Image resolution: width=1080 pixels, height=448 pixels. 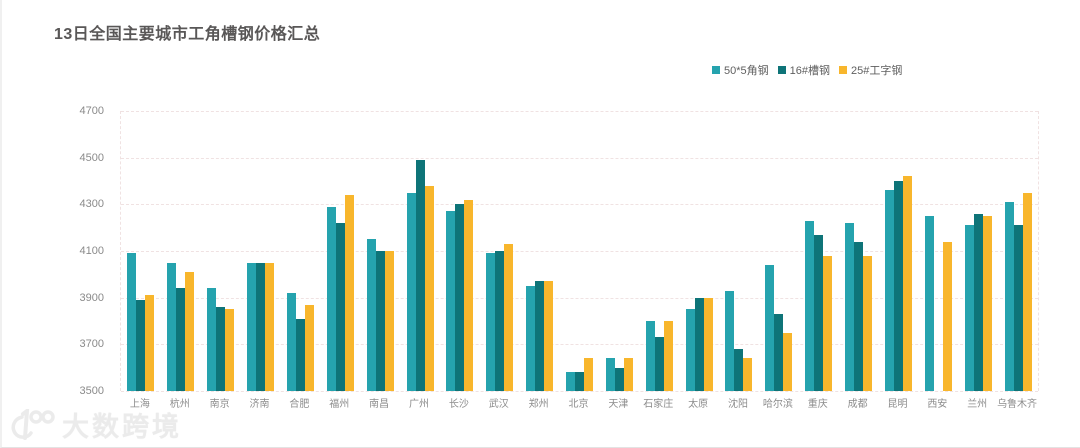 What do you see at coordinates (91, 157) in the screenshot?
I see `y-tick-label: 4500` at bounding box center [91, 157].